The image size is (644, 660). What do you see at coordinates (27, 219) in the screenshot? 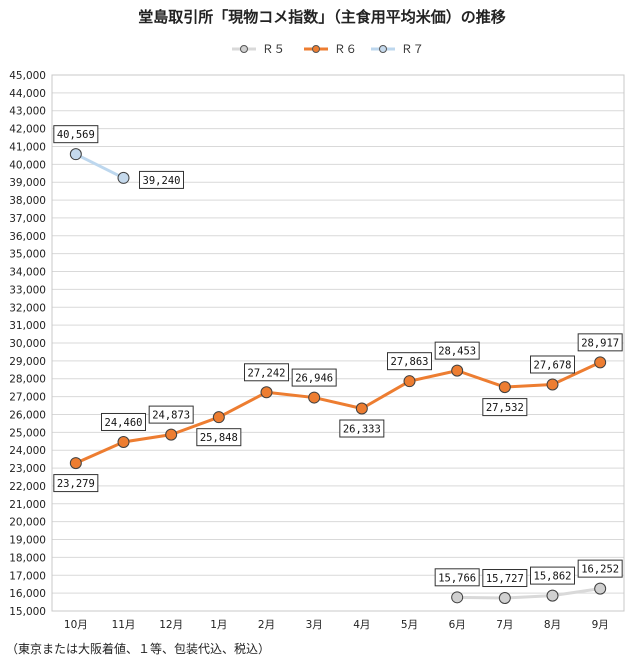
I see `y-tick-label: 37,000` at bounding box center [27, 219].